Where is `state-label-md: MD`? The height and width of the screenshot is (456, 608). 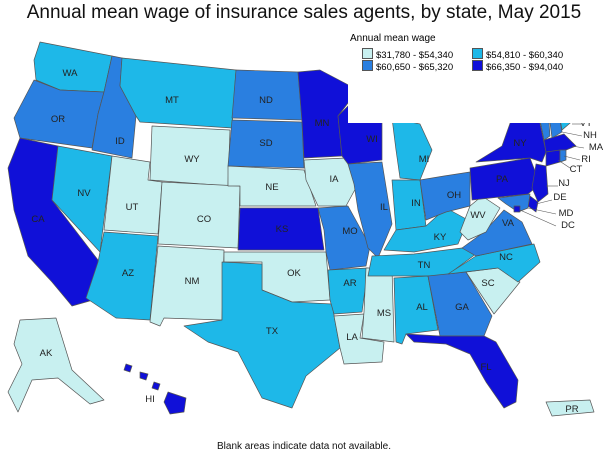 state-label-md: MD is located at coordinates (566, 213).